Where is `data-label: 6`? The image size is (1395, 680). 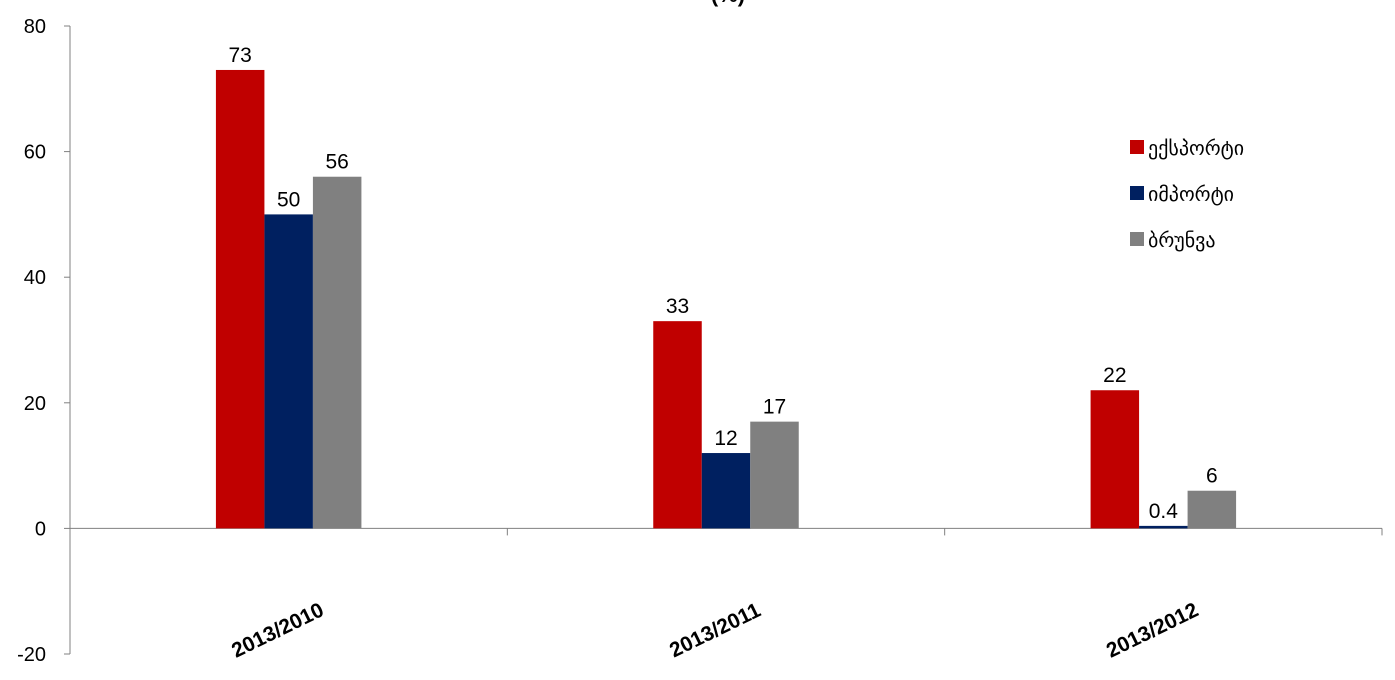 data-label: 6 is located at coordinates (1212, 476).